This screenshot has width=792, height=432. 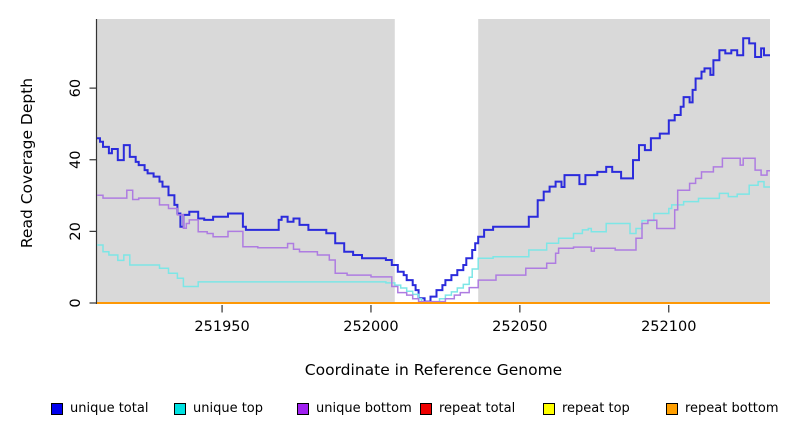 I want to click on x-tick-label: 252100, so click(x=668, y=327).